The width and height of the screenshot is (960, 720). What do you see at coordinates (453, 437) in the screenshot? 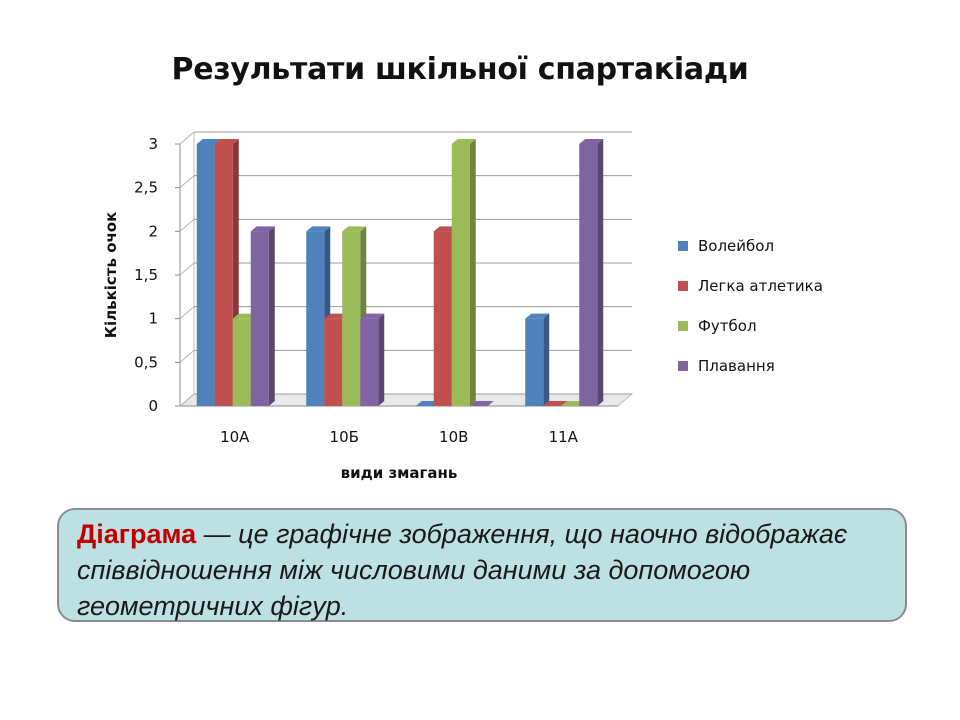
I see `x-tick-label: 10В` at bounding box center [453, 437].